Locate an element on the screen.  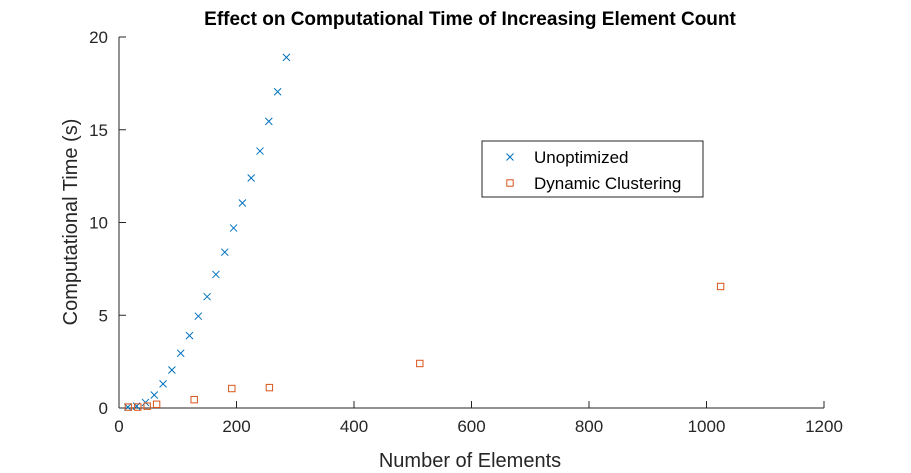
legend-box is located at coordinates (592, 169).